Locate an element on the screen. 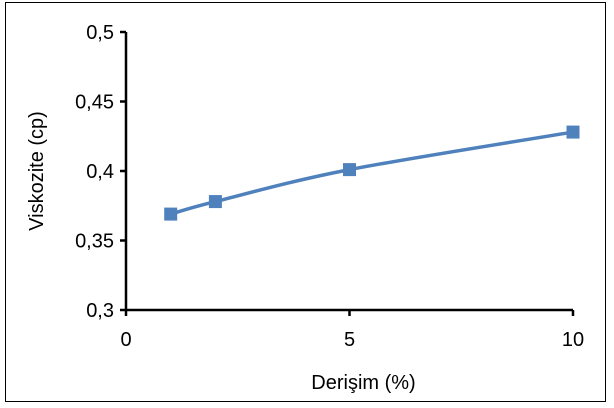 This screenshot has height=408, width=614. y-tick-label: 0,35 is located at coordinates (94, 242).